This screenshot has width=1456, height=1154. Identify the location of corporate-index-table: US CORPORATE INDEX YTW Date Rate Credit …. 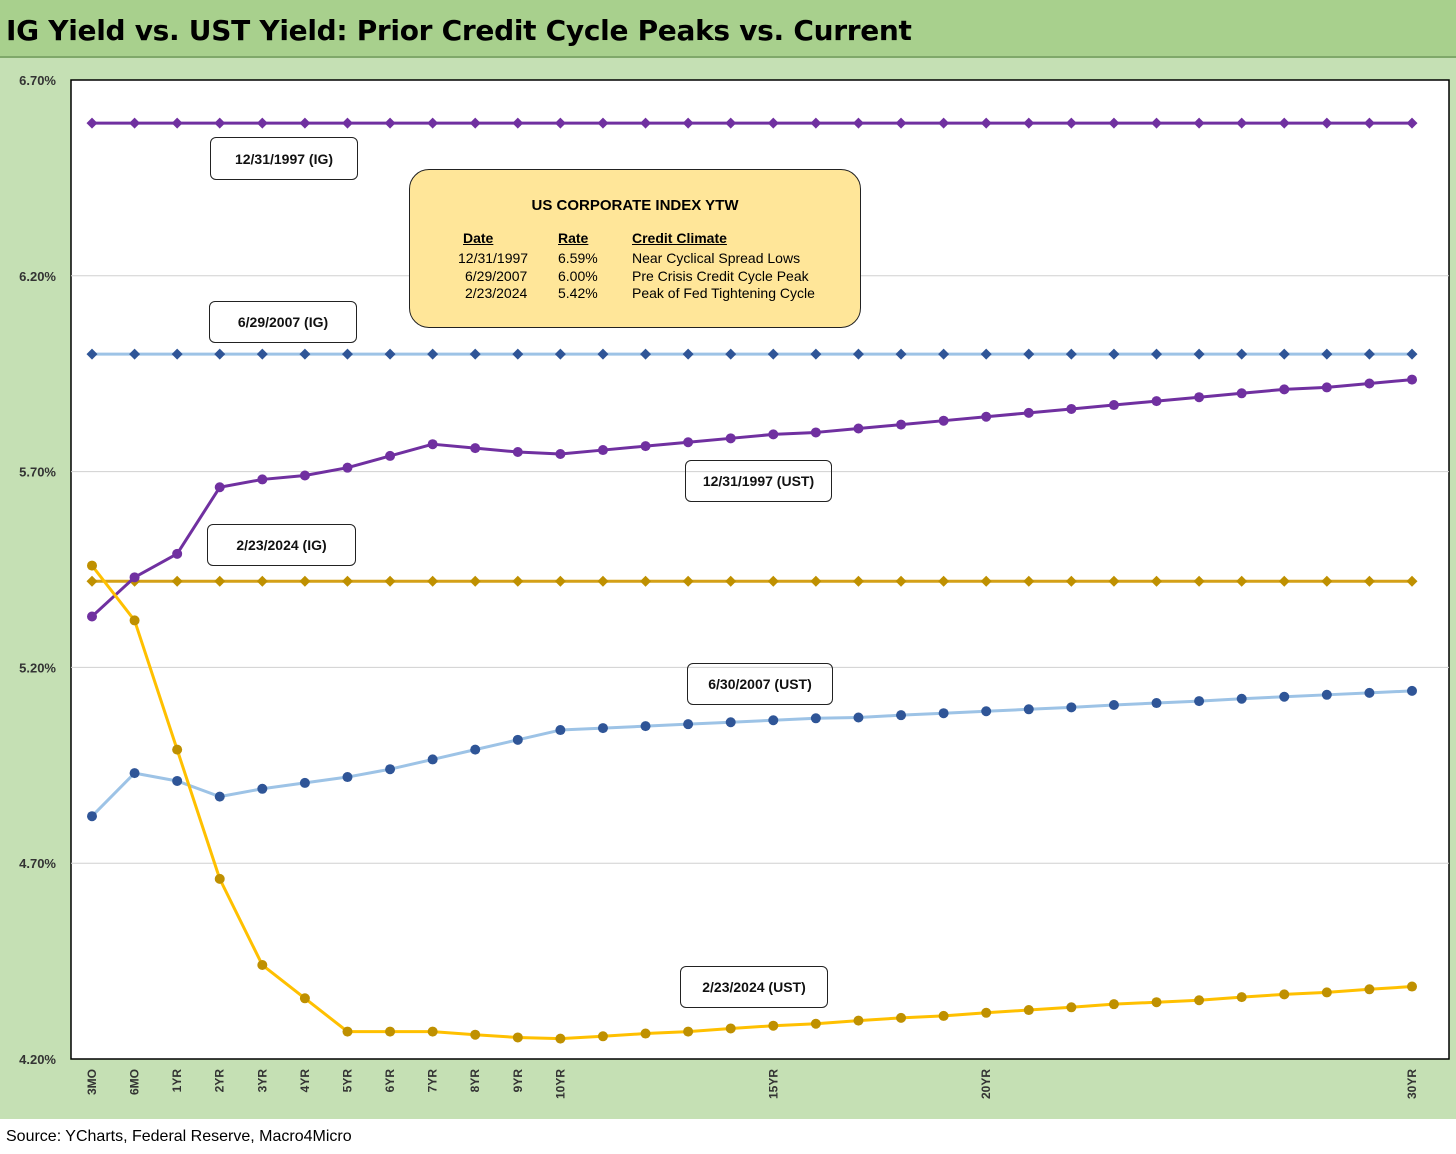
(635, 248).